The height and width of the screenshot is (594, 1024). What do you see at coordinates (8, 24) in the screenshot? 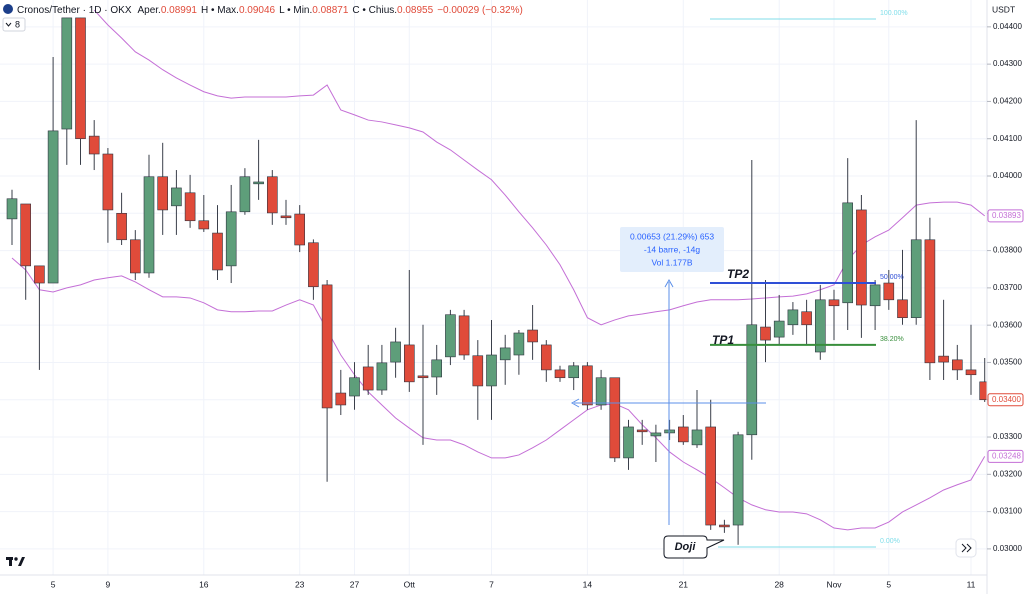
I see `chevron` at bounding box center [8, 24].